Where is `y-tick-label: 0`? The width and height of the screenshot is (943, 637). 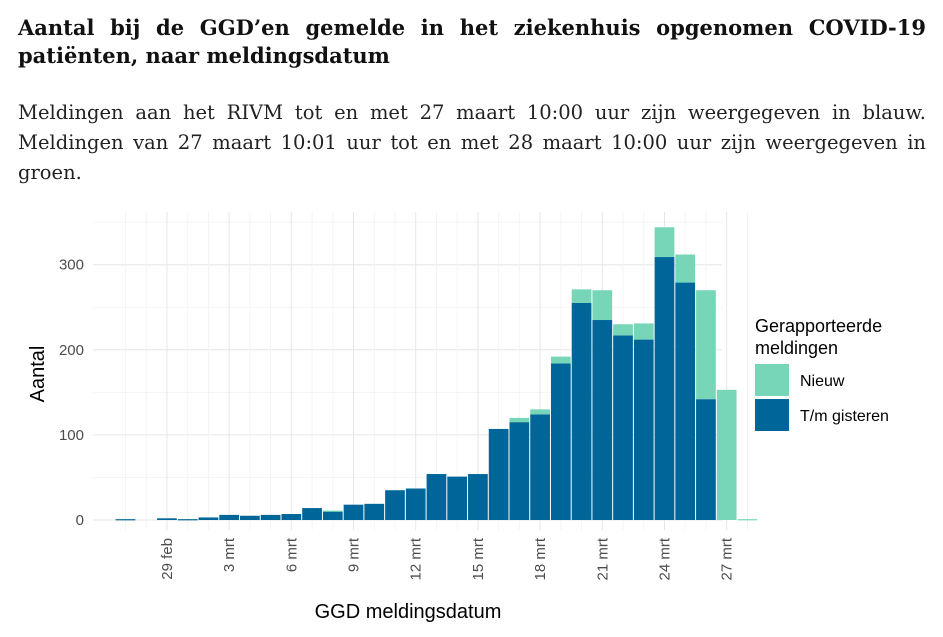 y-tick-label: 0 is located at coordinates (80, 520).